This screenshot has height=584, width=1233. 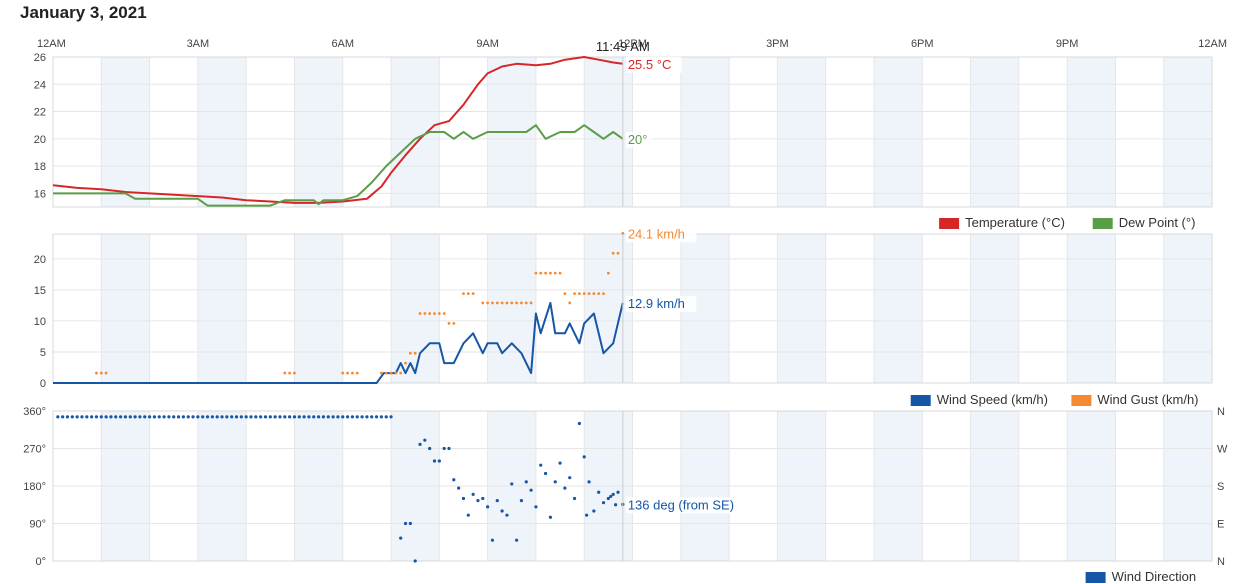 I want to click on hour-label: 12PM, so click(x=632, y=44).